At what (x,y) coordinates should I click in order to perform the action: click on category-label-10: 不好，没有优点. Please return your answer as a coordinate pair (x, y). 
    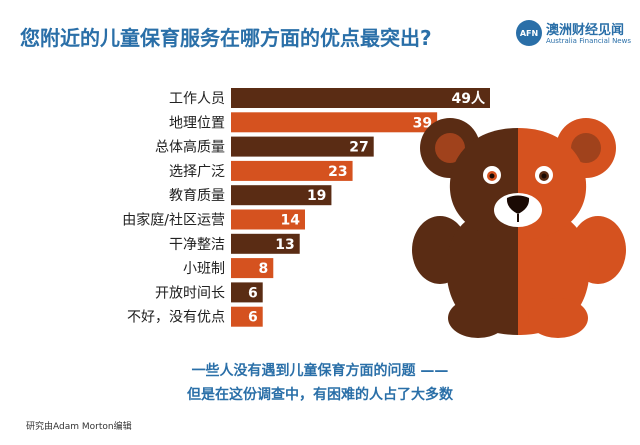
    Looking at the image, I should click on (176, 318).